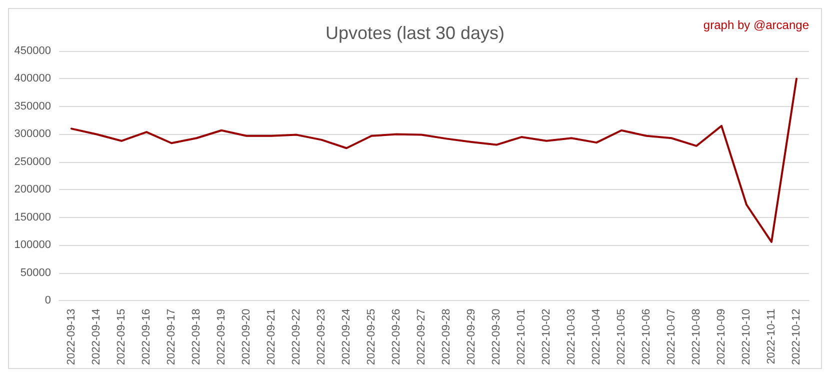 Image resolution: width=832 pixels, height=379 pixels. What do you see at coordinates (546, 337) in the screenshot?
I see `x-tick-label: 2022-10-02` at bounding box center [546, 337].